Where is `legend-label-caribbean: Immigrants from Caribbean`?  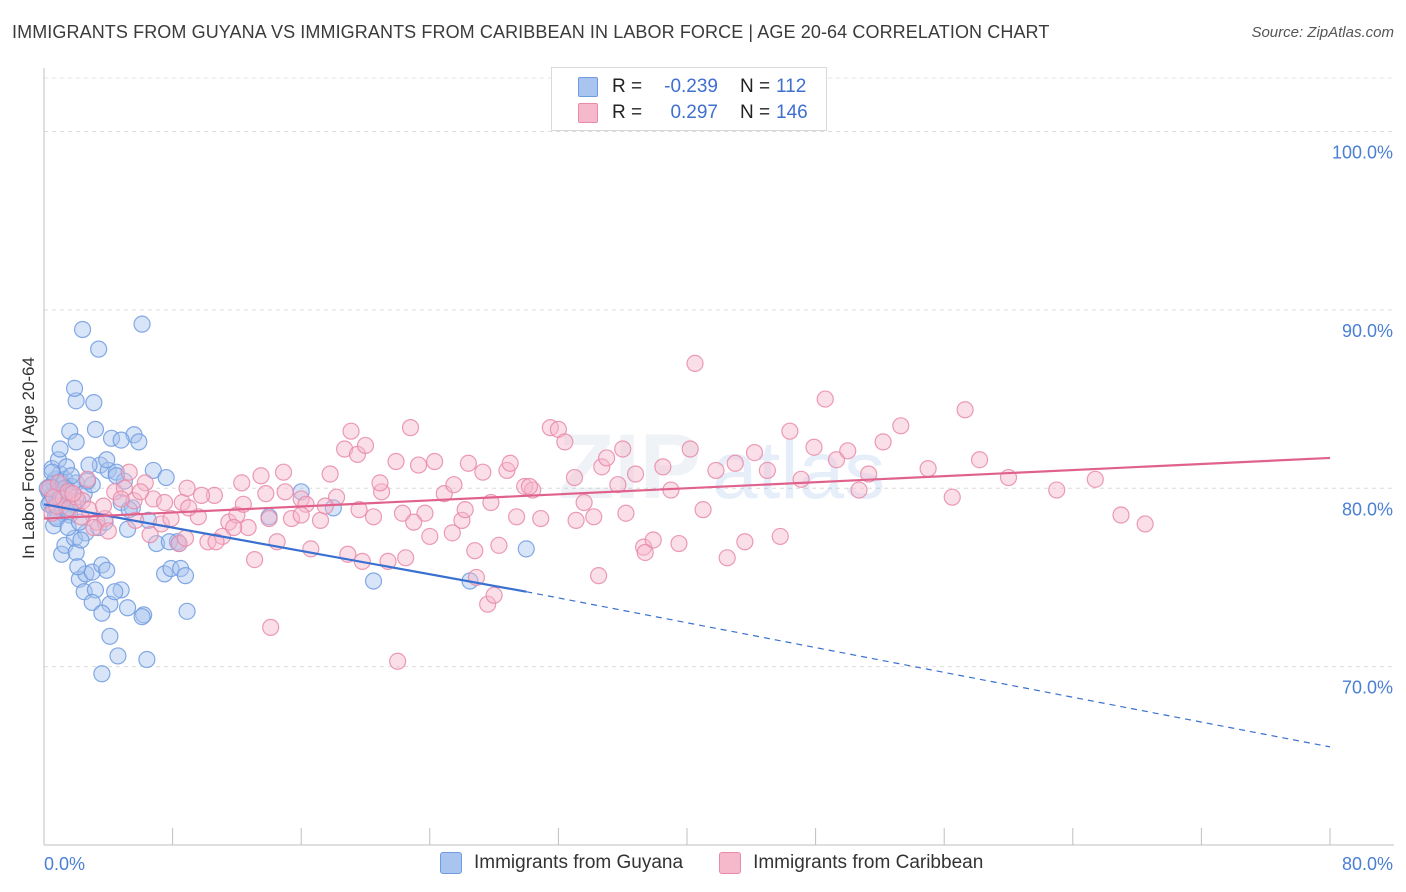
legend-label-caribbean: Immigrants from Caribbean is located at coordinates (868, 862).